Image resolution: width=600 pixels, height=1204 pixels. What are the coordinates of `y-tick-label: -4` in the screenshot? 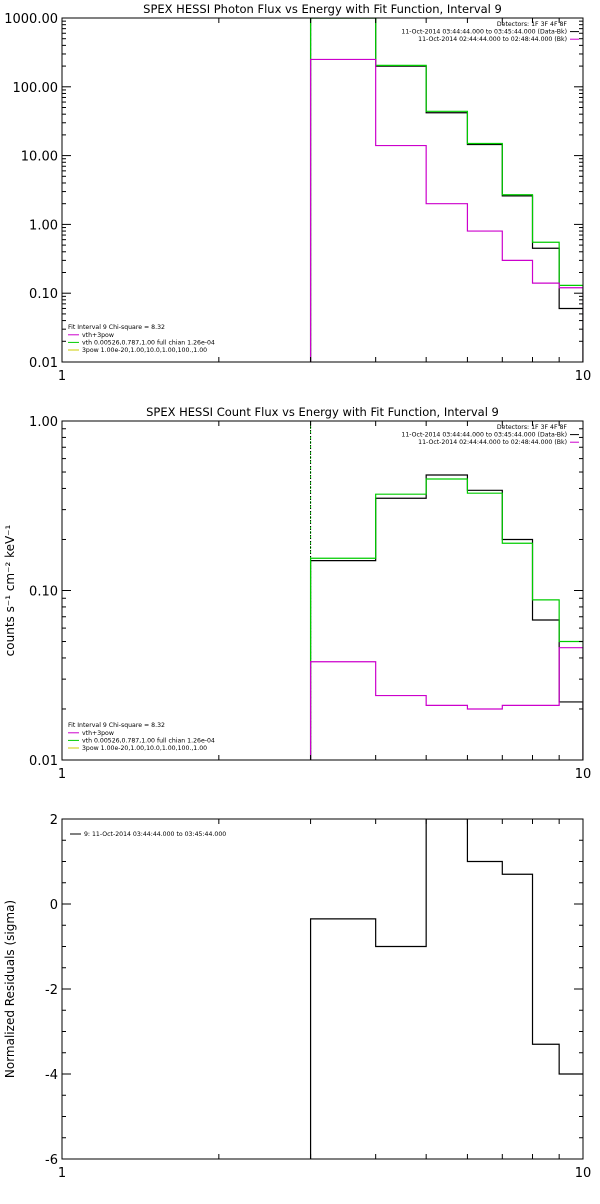 It's located at (51, 1075).